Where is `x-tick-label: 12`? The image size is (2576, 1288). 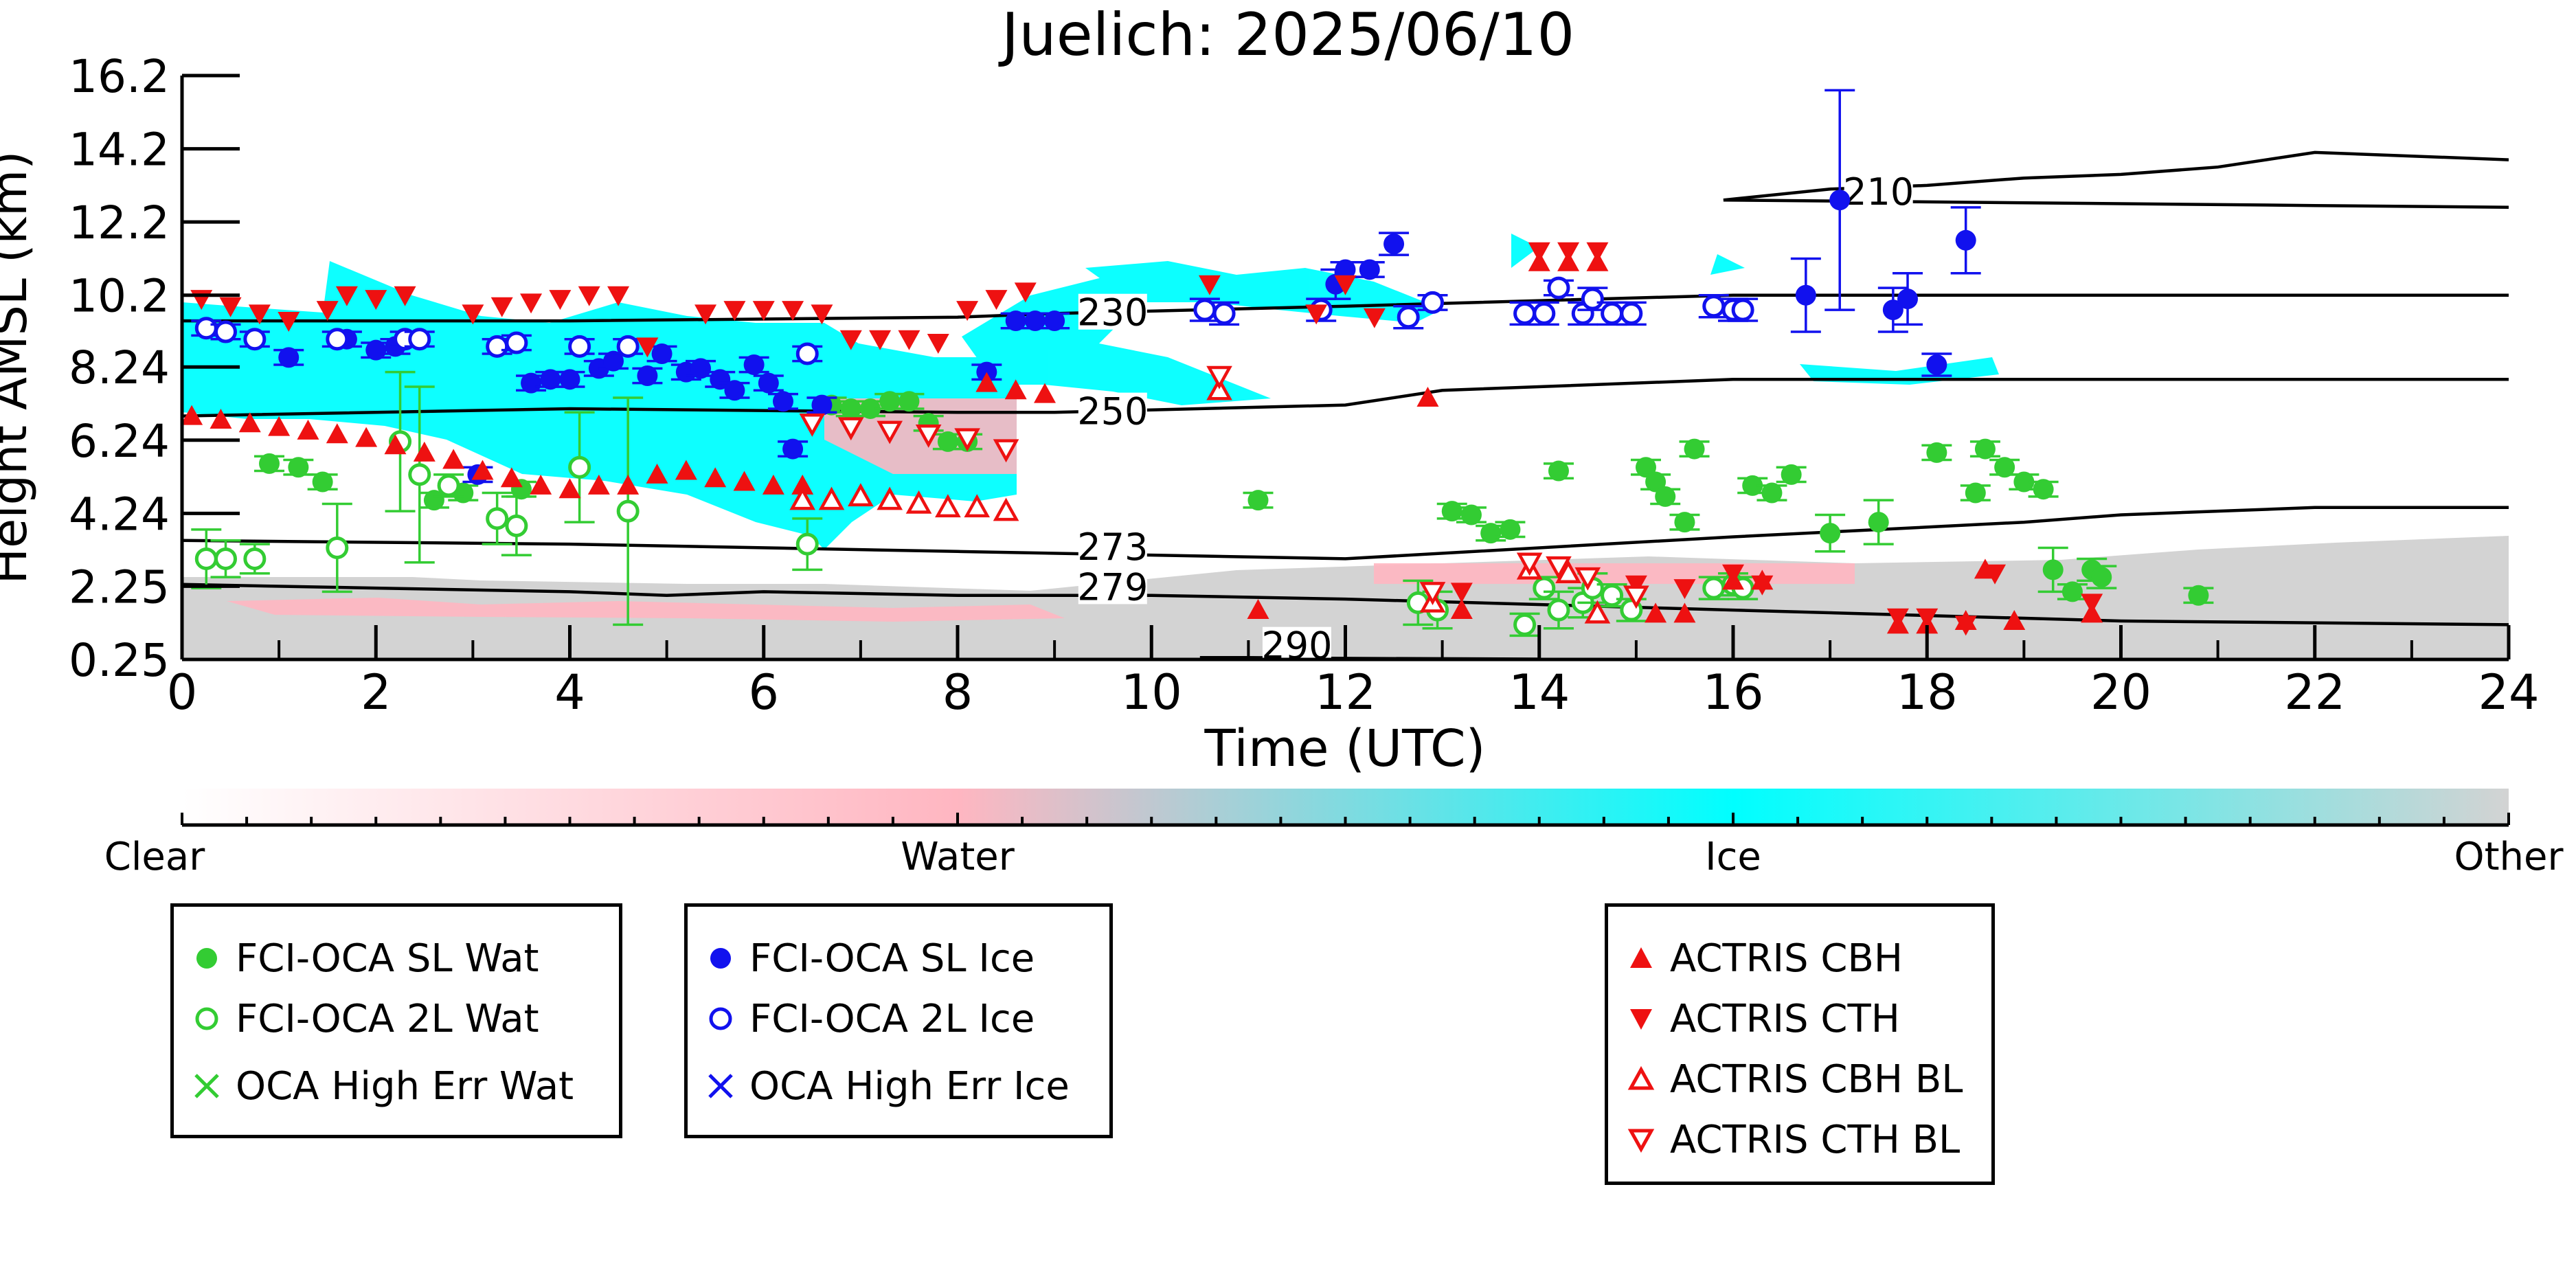 x-tick-label: 12 is located at coordinates (1345, 692).